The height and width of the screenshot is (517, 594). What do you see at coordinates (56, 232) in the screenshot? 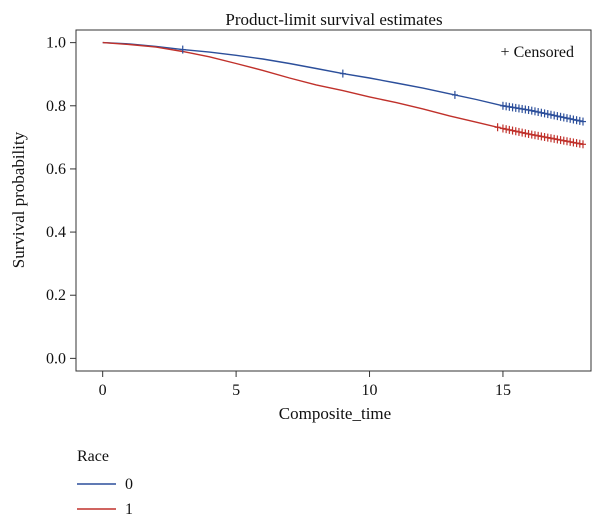
I see `y-tick-label: 0.4` at bounding box center [56, 232].